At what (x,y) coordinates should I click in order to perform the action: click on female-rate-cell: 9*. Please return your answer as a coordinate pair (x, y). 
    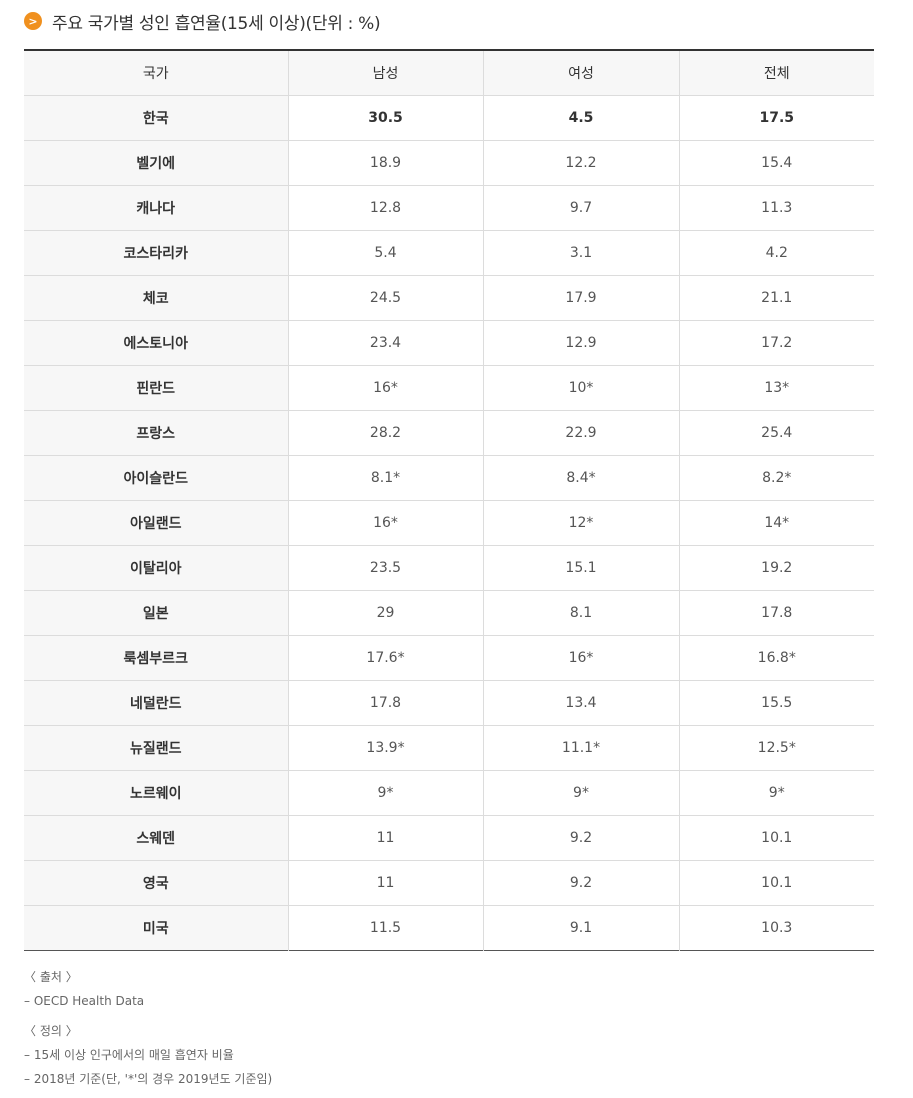
    Looking at the image, I should click on (580, 793).